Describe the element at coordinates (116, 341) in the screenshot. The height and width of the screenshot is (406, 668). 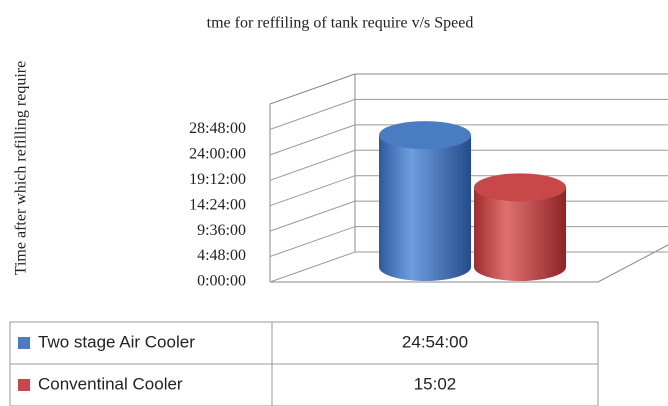
I see `legend-label: Two stage Air Cooler` at that location.